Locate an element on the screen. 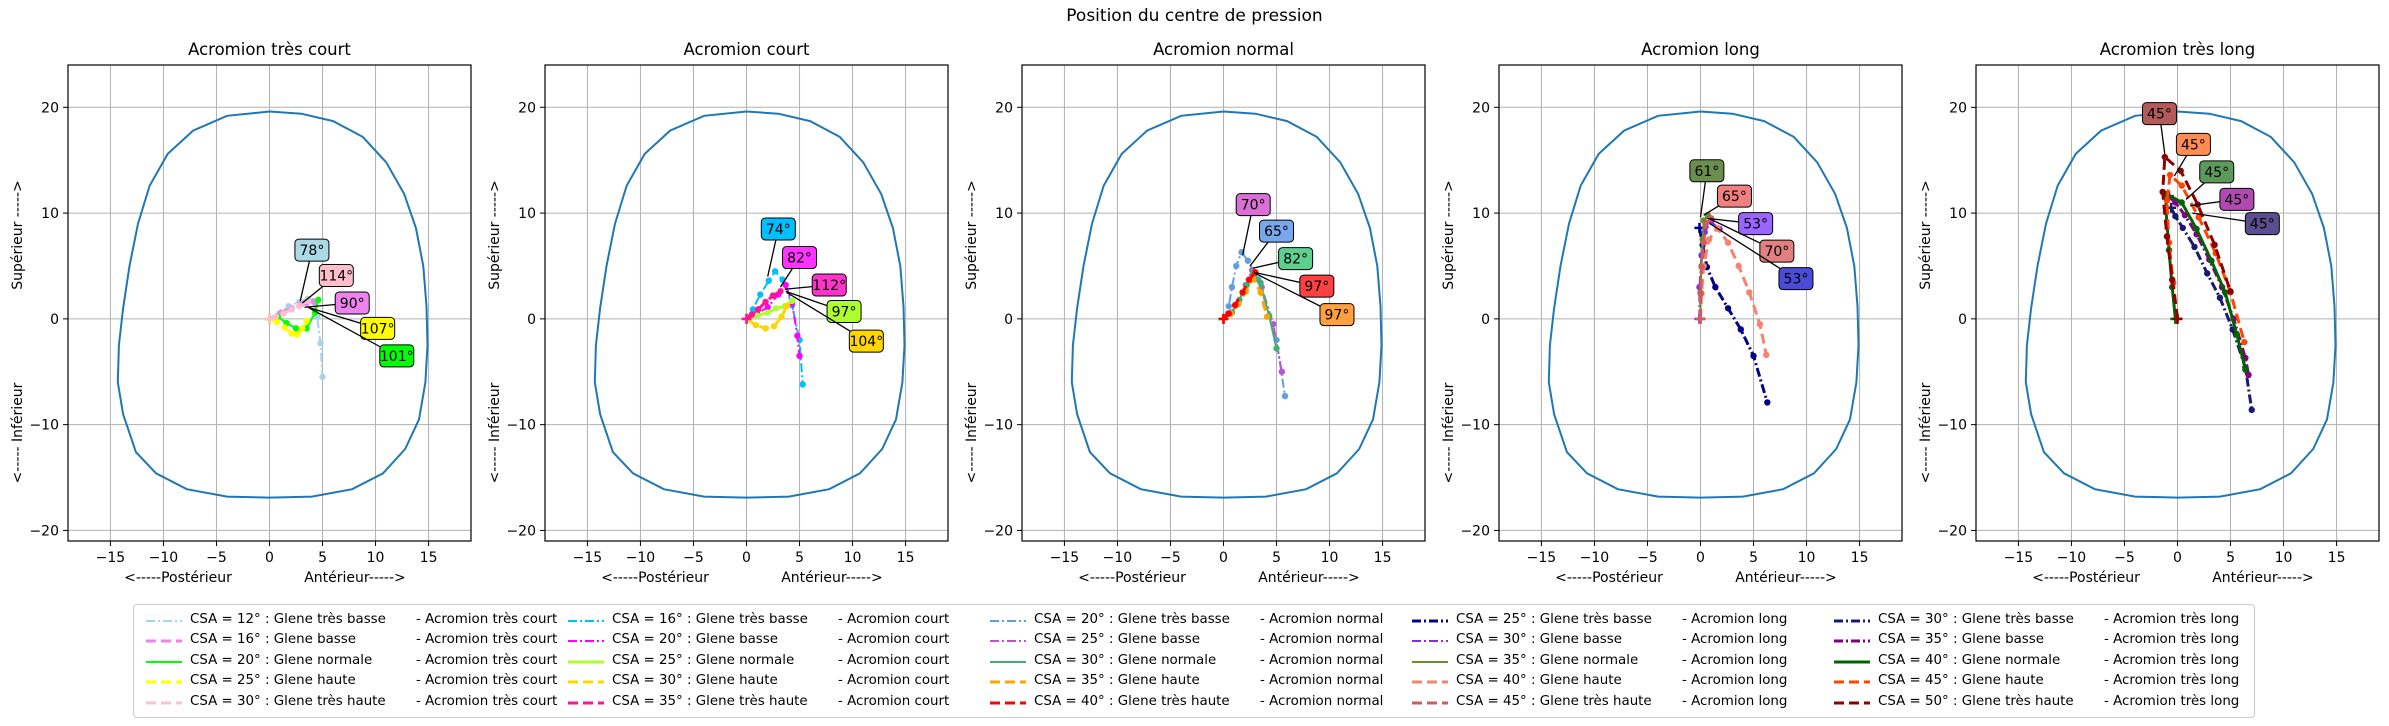  x-axis-label-left: <-----Postérieur is located at coordinates (1132, 578).